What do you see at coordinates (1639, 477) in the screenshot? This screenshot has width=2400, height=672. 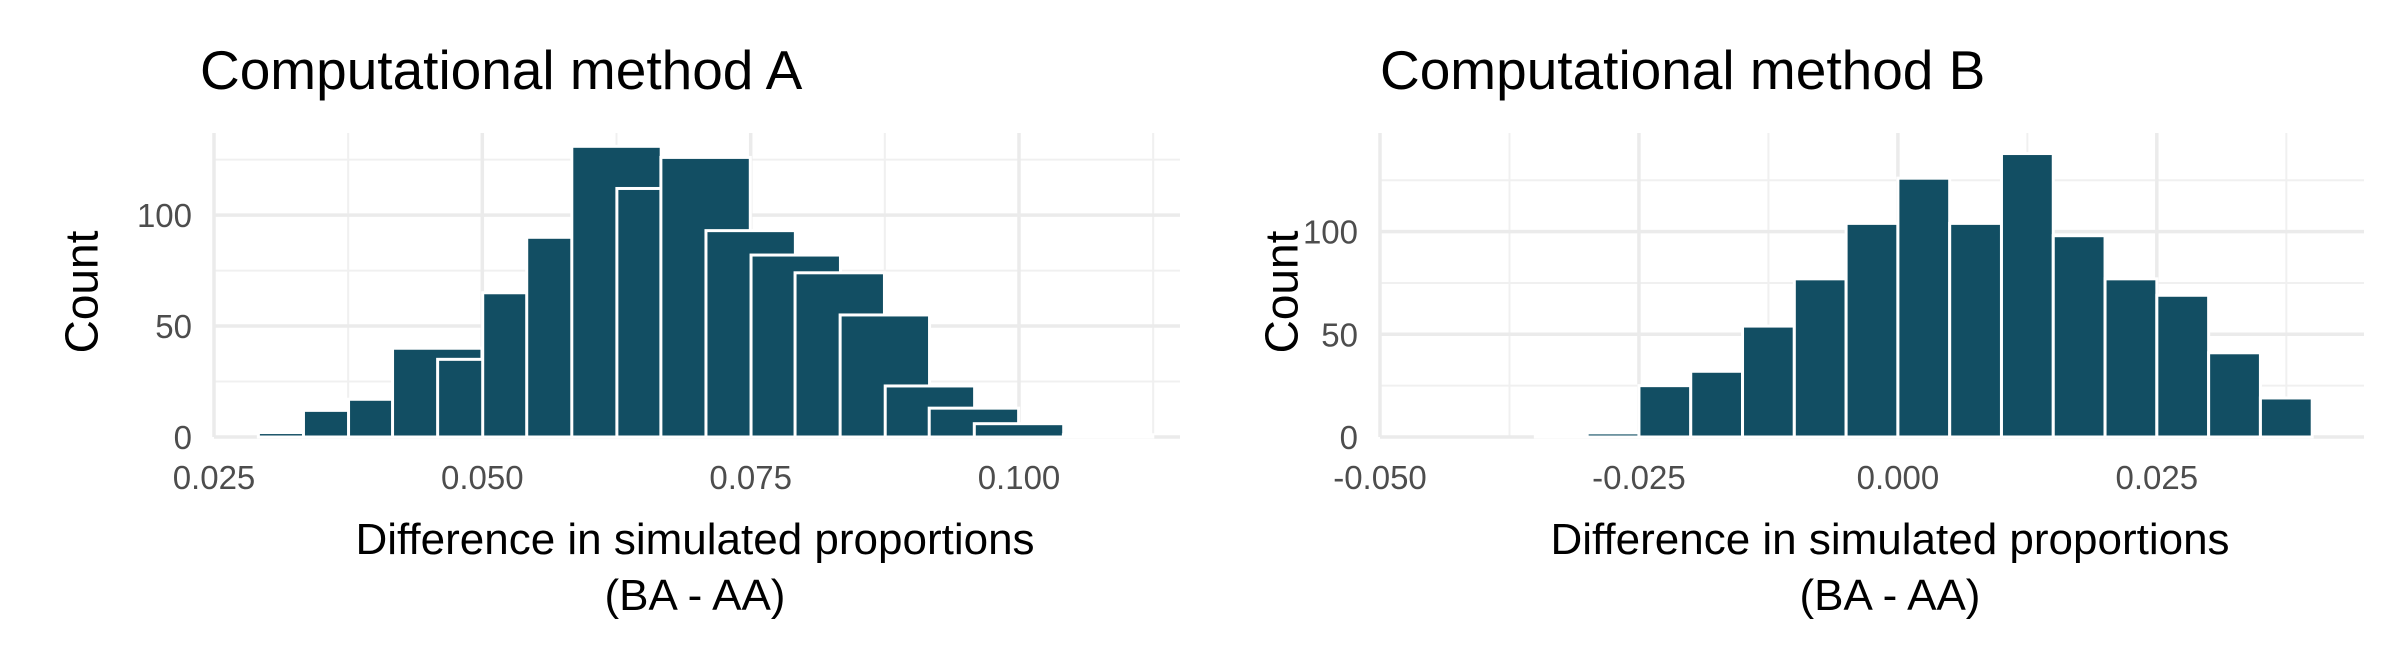 I see `x-tick-label: -0.025` at bounding box center [1639, 477].